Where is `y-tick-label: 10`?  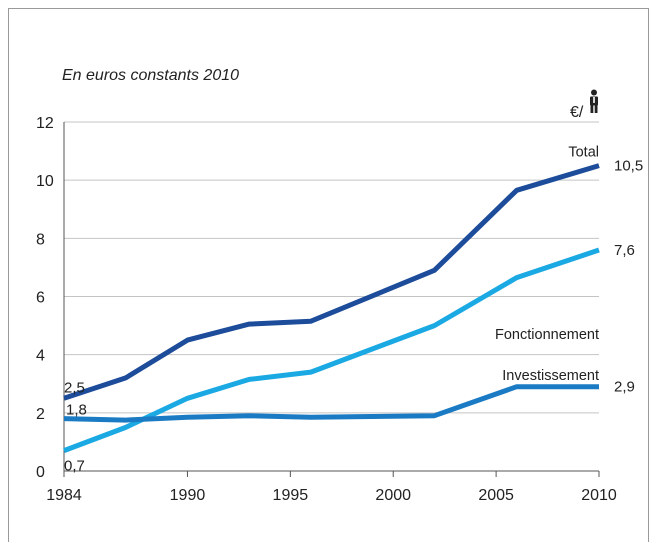
y-tick-label: 10 is located at coordinates (45, 181).